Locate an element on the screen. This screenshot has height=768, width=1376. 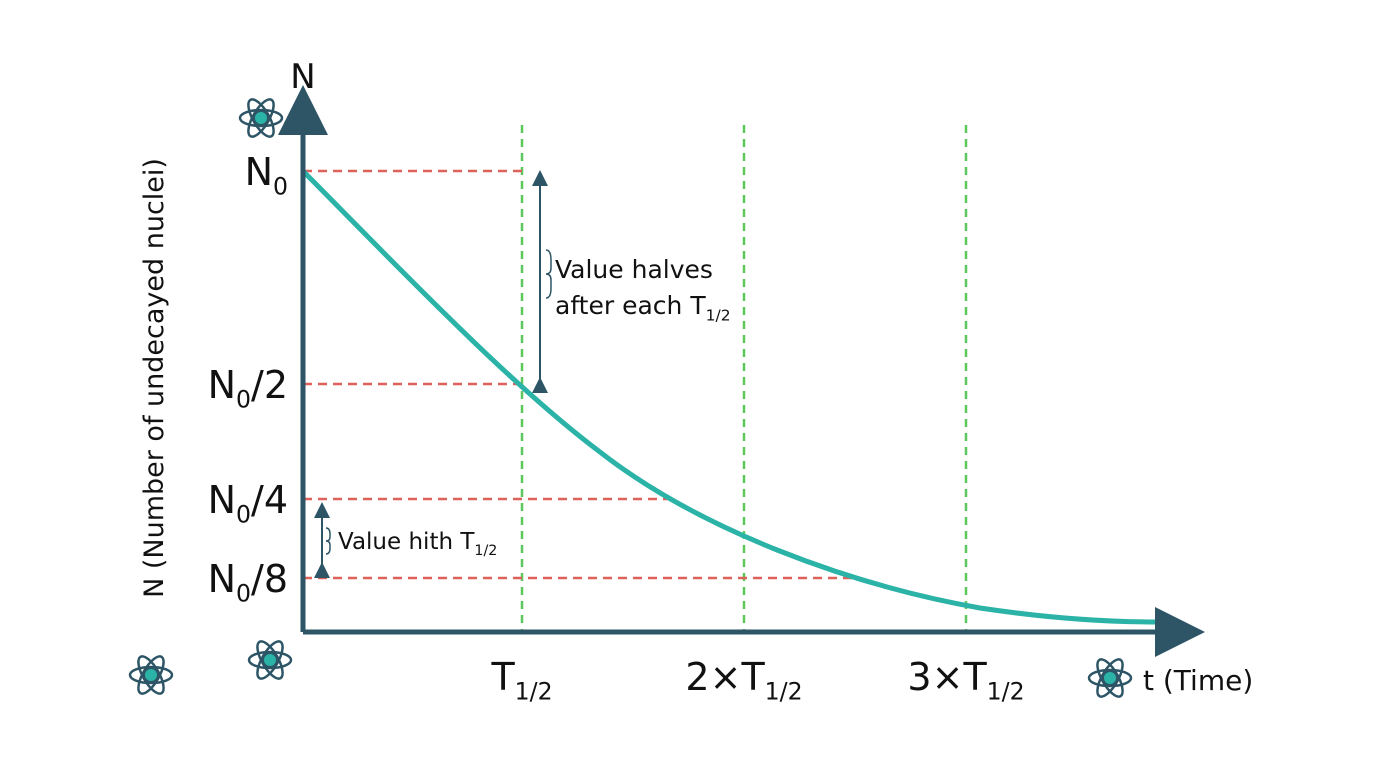
y-tick-label: N0/4 is located at coordinates (248, 503).